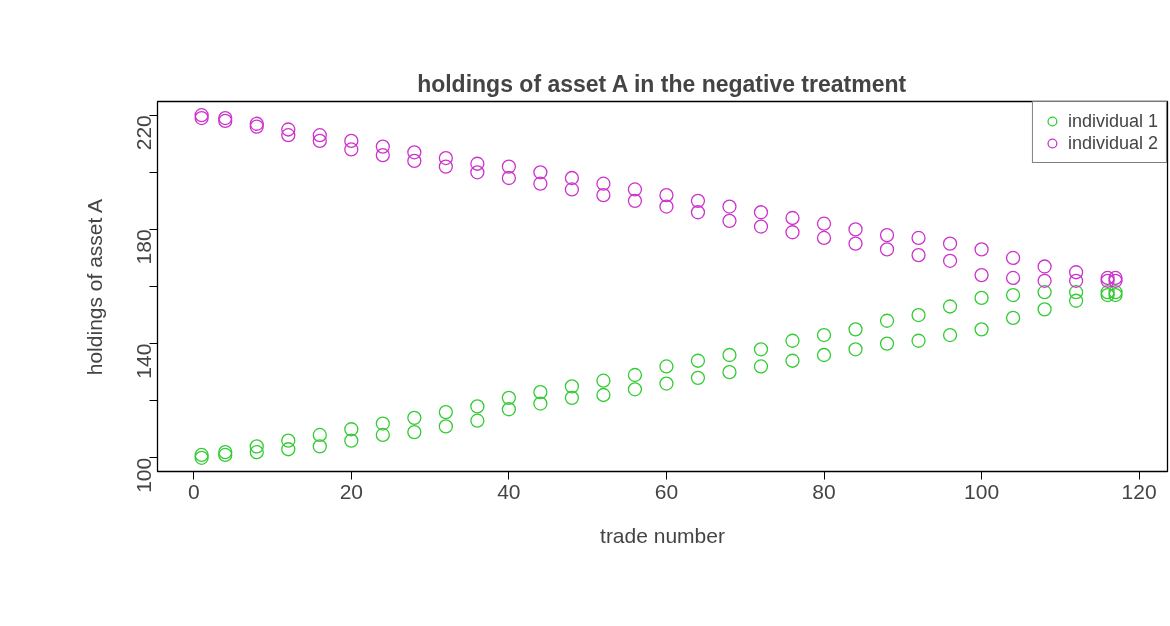  What do you see at coordinates (509, 491) in the screenshot?
I see `x-tick-label: 40` at bounding box center [509, 491].